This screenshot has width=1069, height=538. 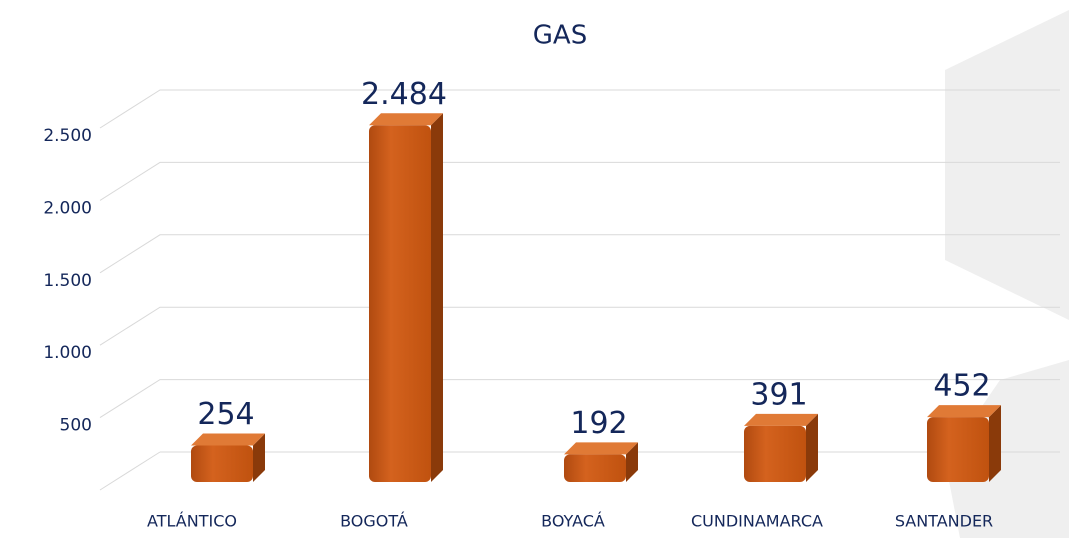 I want to click on x-tick-label: CUNDINAMARCA, so click(x=757, y=521).